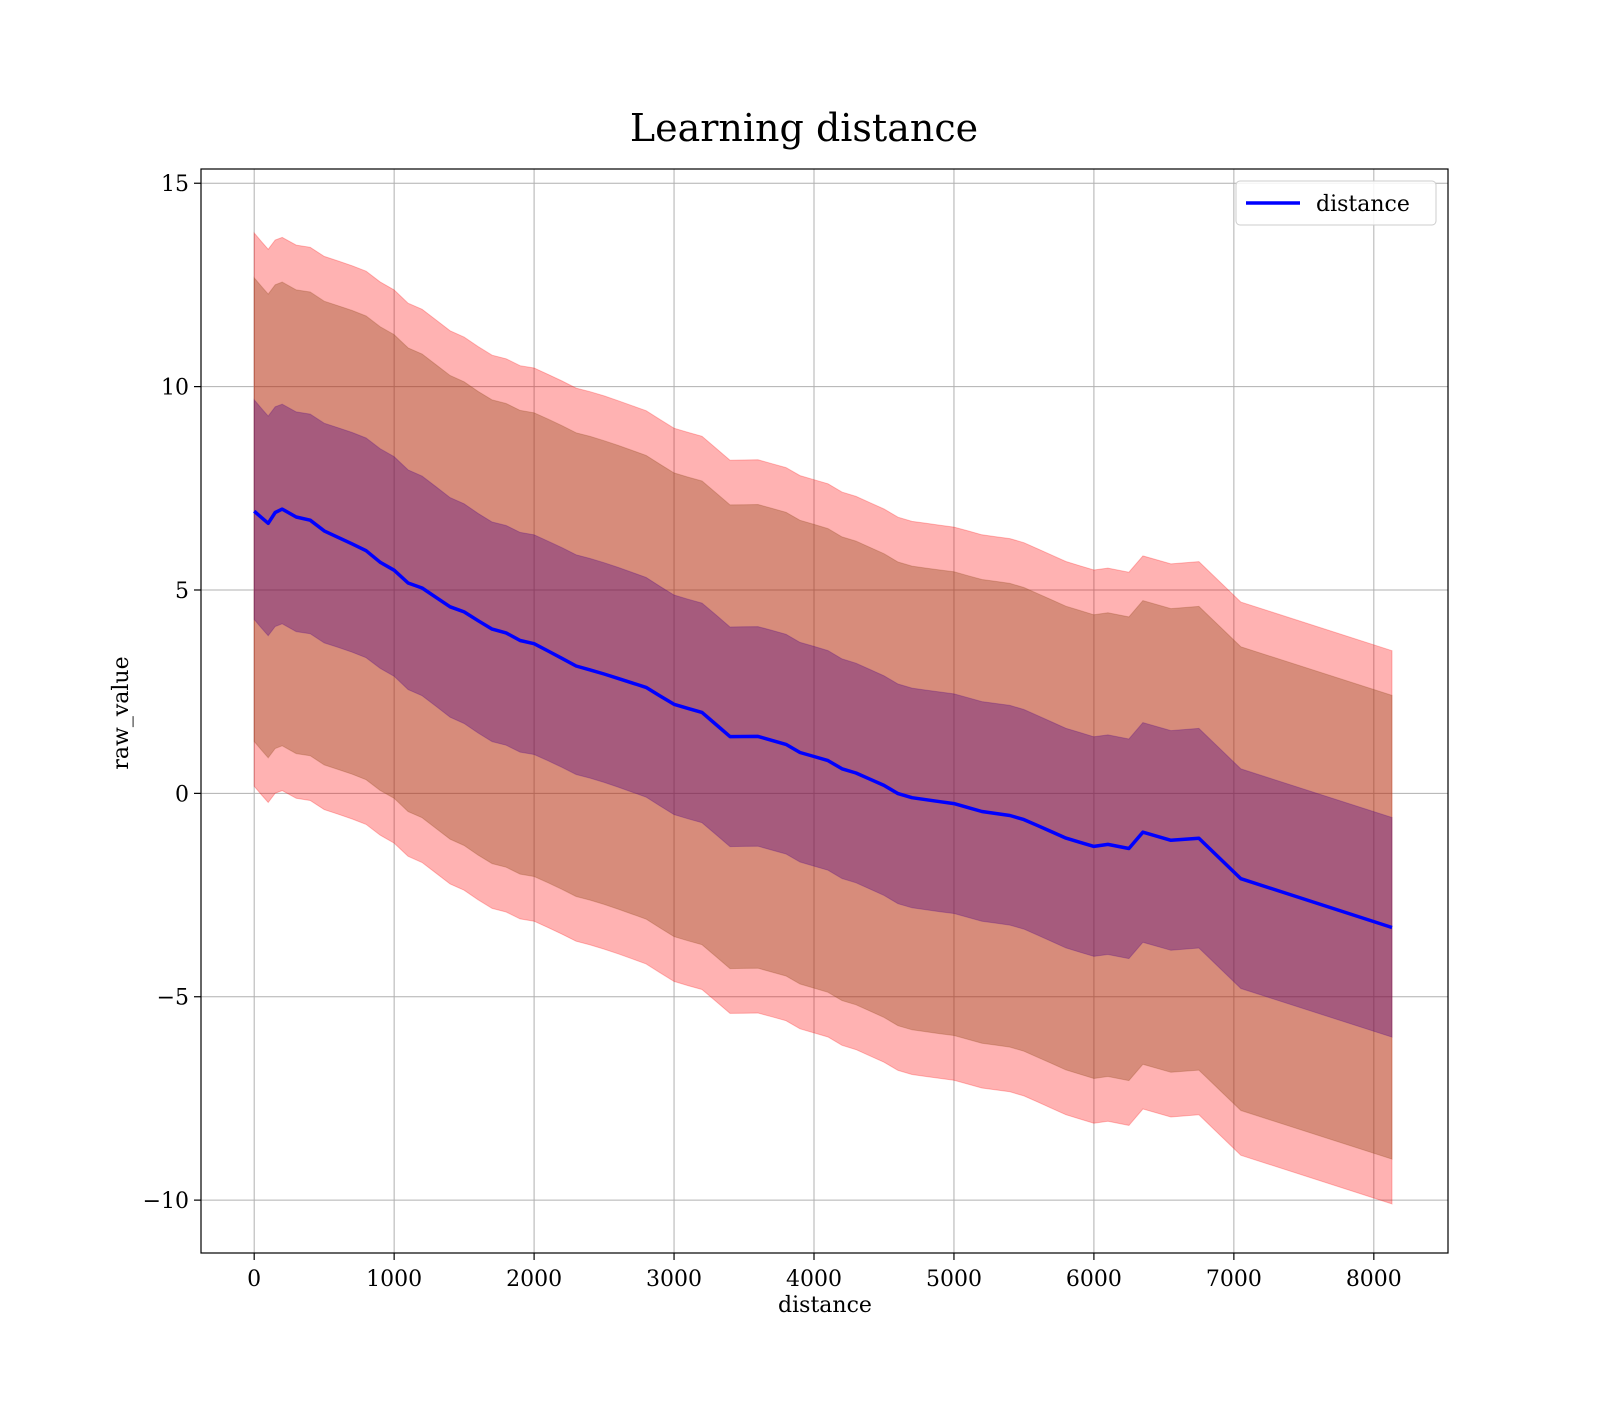 Image resolution: width=1600 pixels, height=1404 pixels. What do you see at coordinates (674, 1279) in the screenshot?
I see `x-tick-label: 3000` at bounding box center [674, 1279].